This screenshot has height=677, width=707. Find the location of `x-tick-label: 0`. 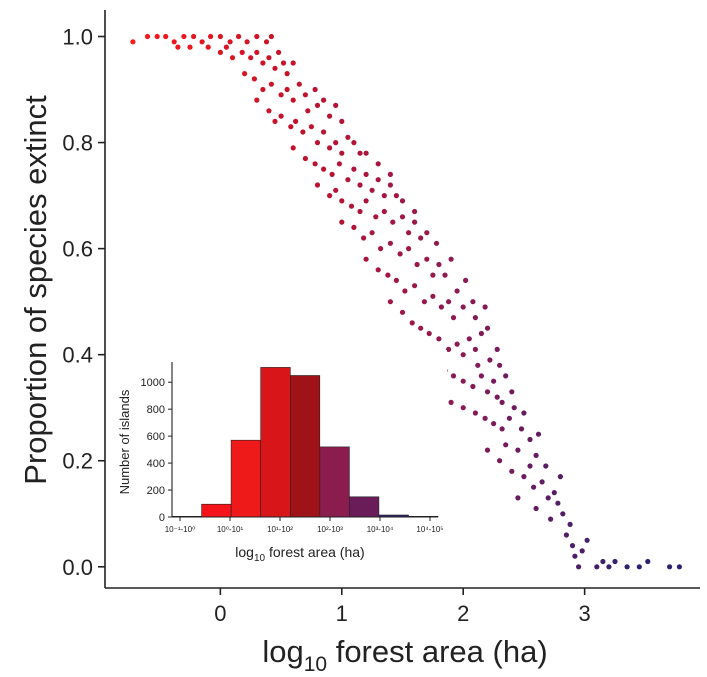

x-tick-label: 0 is located at coordinates (220, 613).